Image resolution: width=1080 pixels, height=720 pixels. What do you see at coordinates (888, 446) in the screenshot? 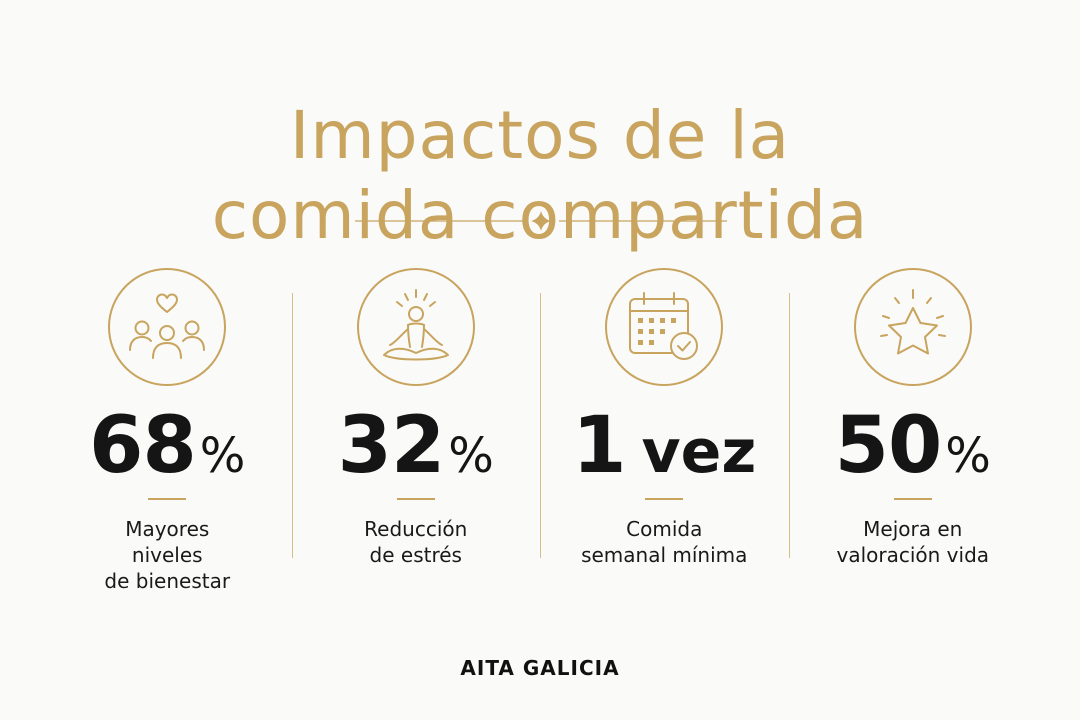
I see `stat-number: 50` at bounding box center [888, 446].